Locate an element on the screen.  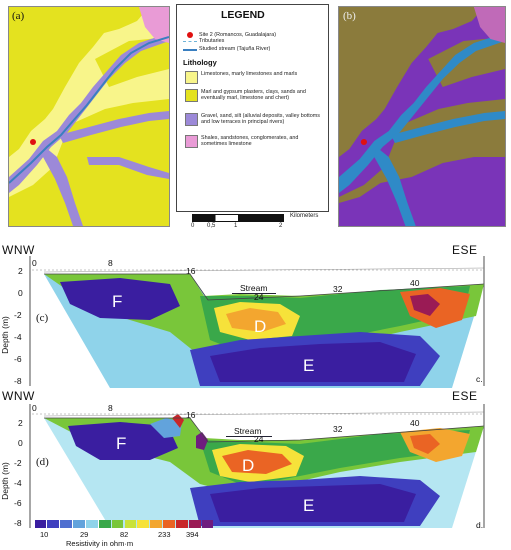
y-axis-label-c: Depth (m) is located at coordinates (5, 335).